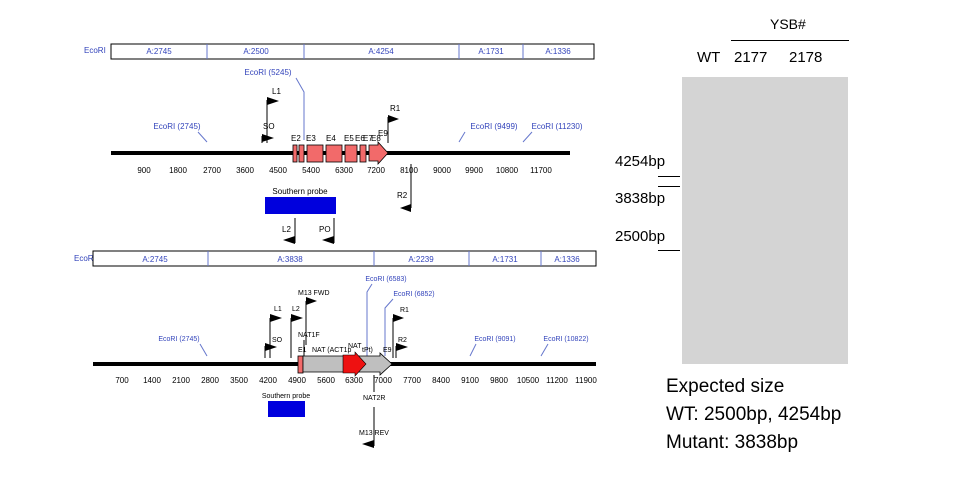 This screenshot has width=960, height=480. What do you see at coordinates (421, 259) in the screenshot?
I see `map2-fragment-3: A:2239` at bounding box center [421, 259].